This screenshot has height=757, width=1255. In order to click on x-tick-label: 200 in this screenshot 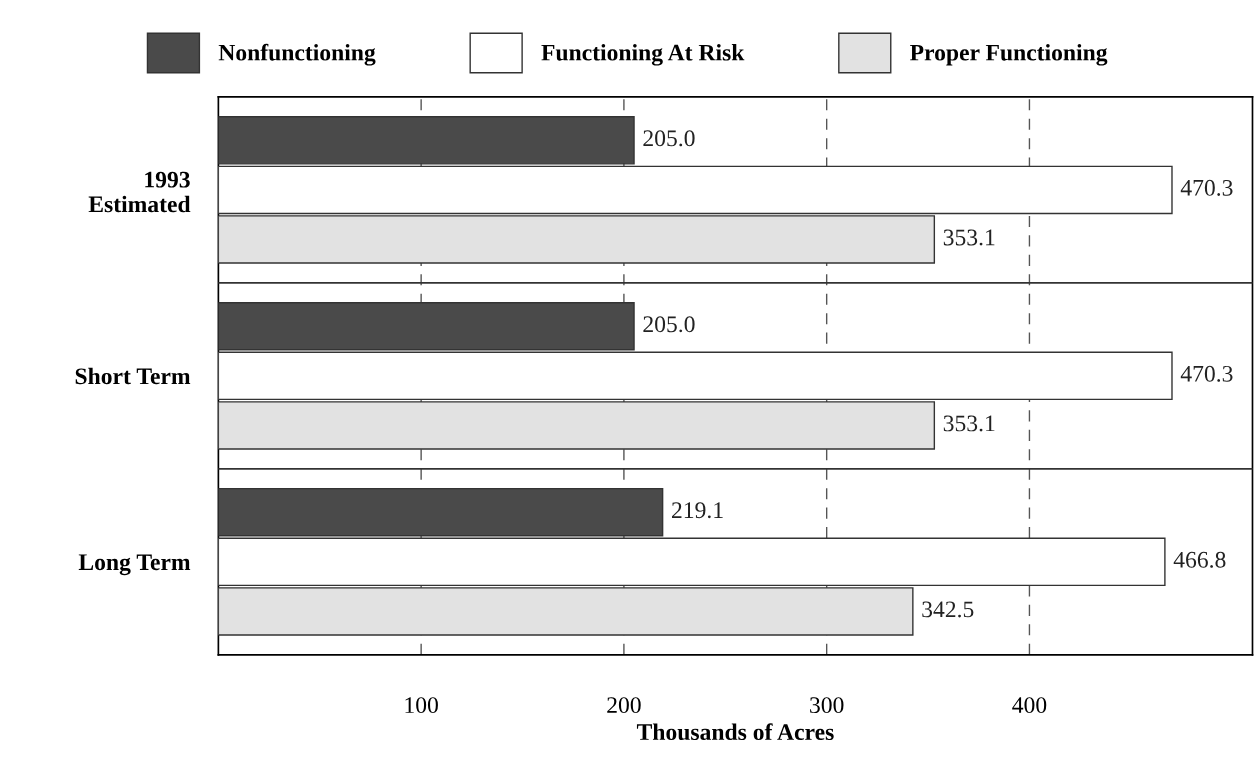, I will do `click(624, 705)`.